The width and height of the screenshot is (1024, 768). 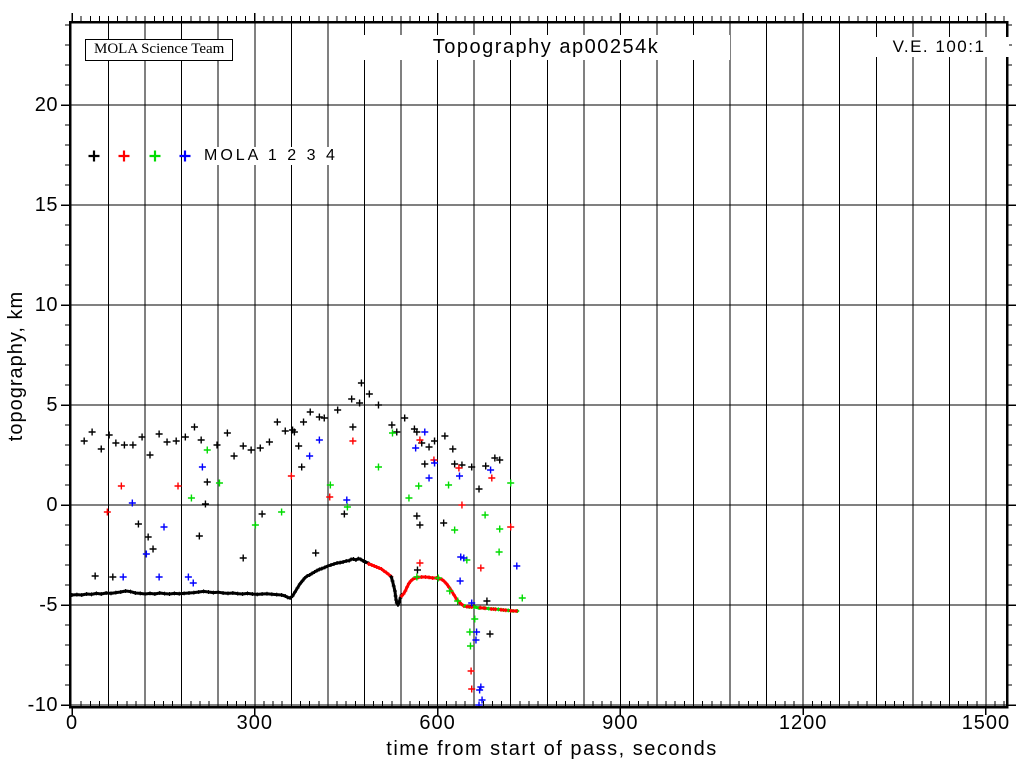 What do you see at coordinates (939, 47) in the screenshot?
I see `vertical-exaggeration-label: V.E. 100:1` at bounding box center [939, 47].